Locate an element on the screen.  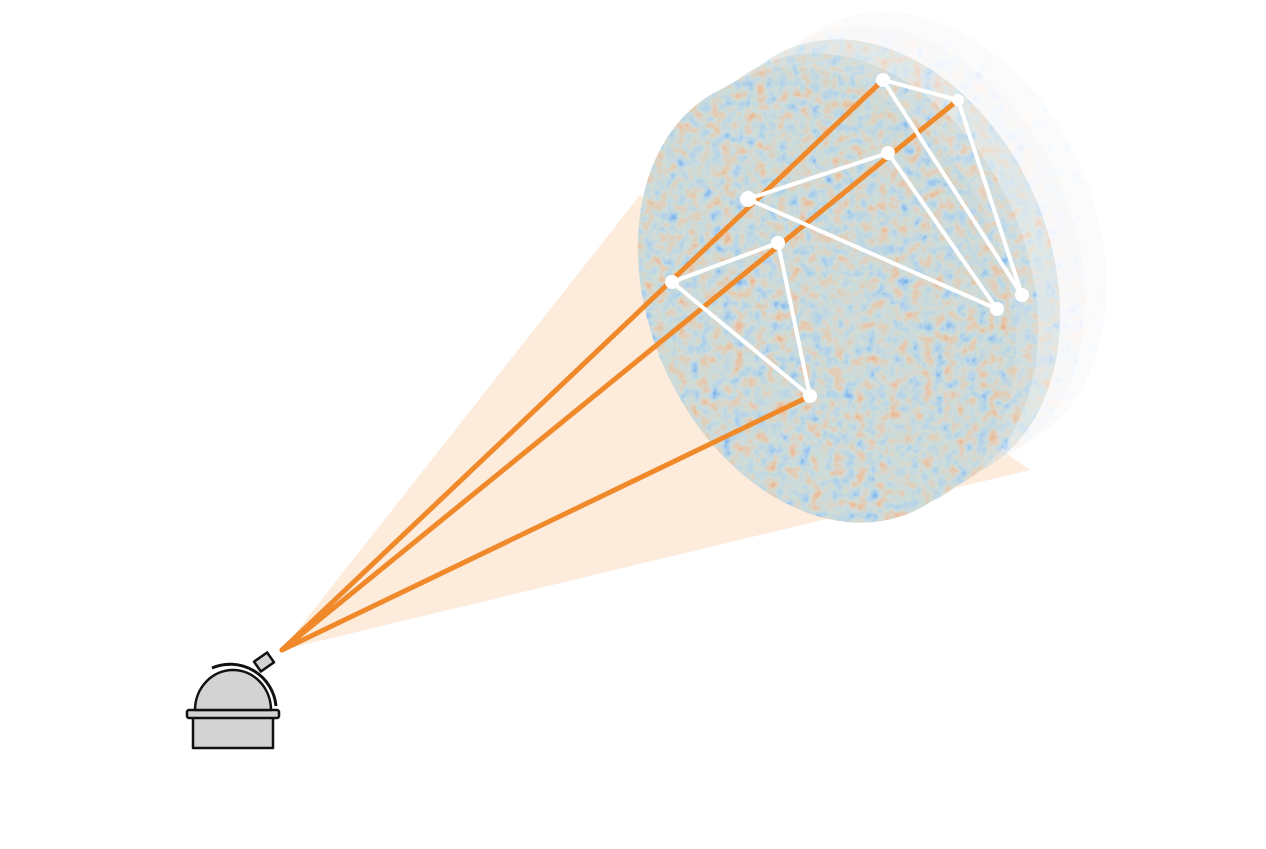
correlation-points is located at coordinates (847, 238).